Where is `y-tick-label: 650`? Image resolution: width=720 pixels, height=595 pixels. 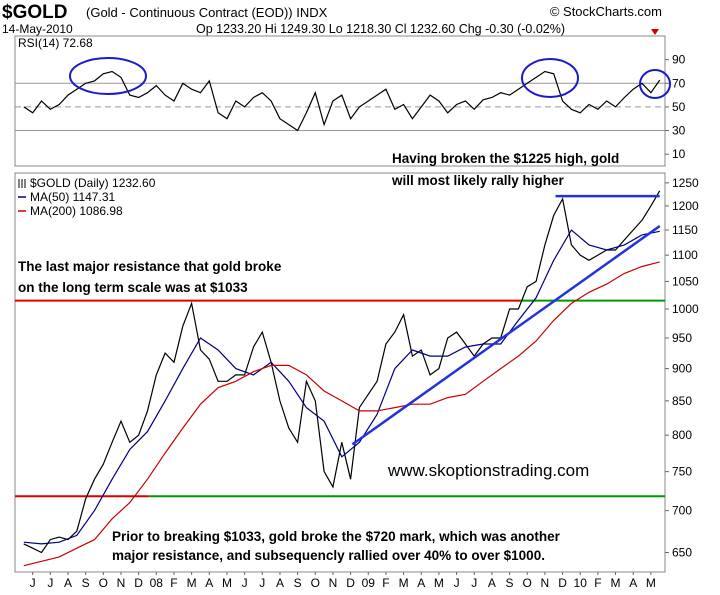
y-tick-label: 650 is located at coordinates (682, 553).